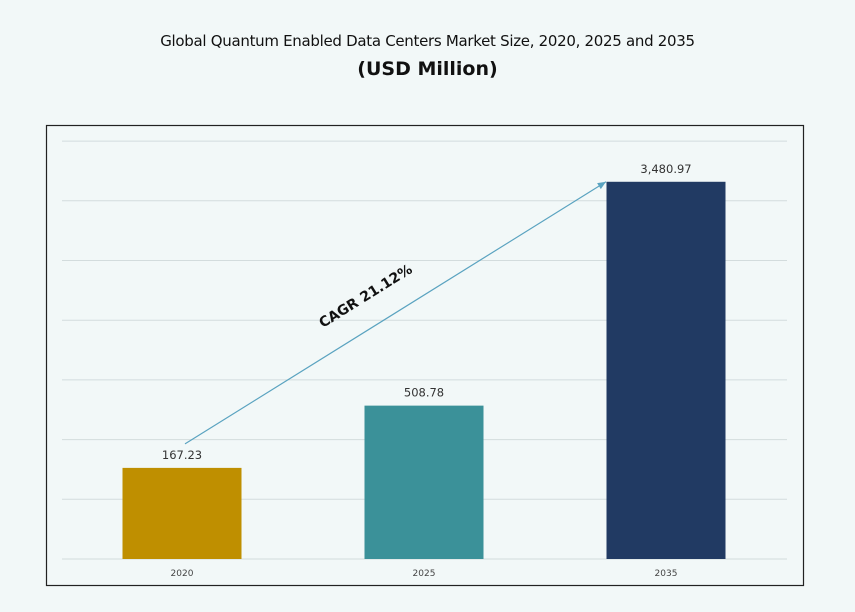 This screenshot has height=612, width=855. What do you see at coordinates (601, 185) in the screenshot?
I see `cagr-arrow-head` at bounding box center [601, 185].